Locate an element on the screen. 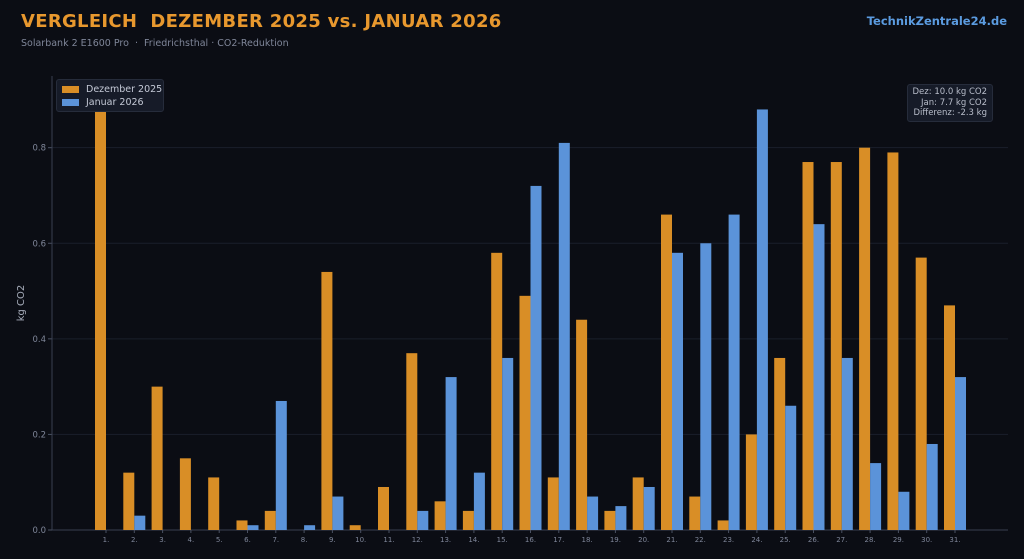  legend-swatch-dezember is located at coordinates (70, 89).